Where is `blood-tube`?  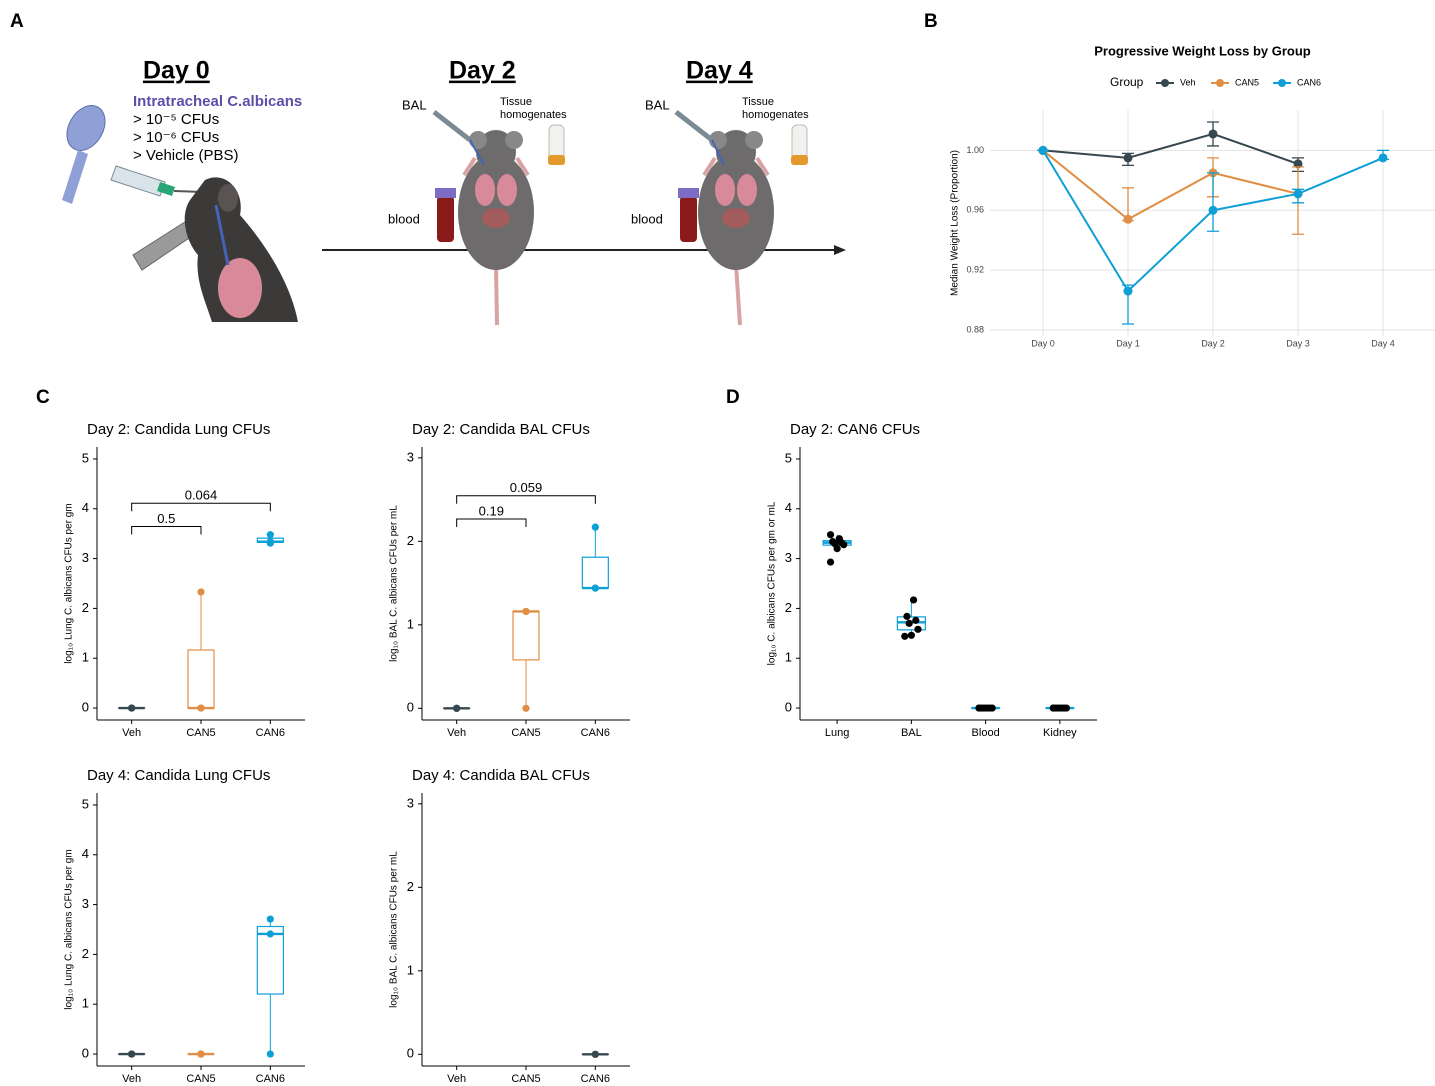 blood-tube is located at coordinates (445, 219).